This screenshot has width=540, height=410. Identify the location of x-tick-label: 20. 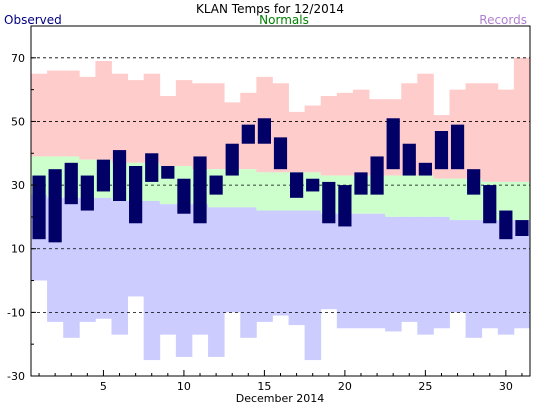
(345, 386).